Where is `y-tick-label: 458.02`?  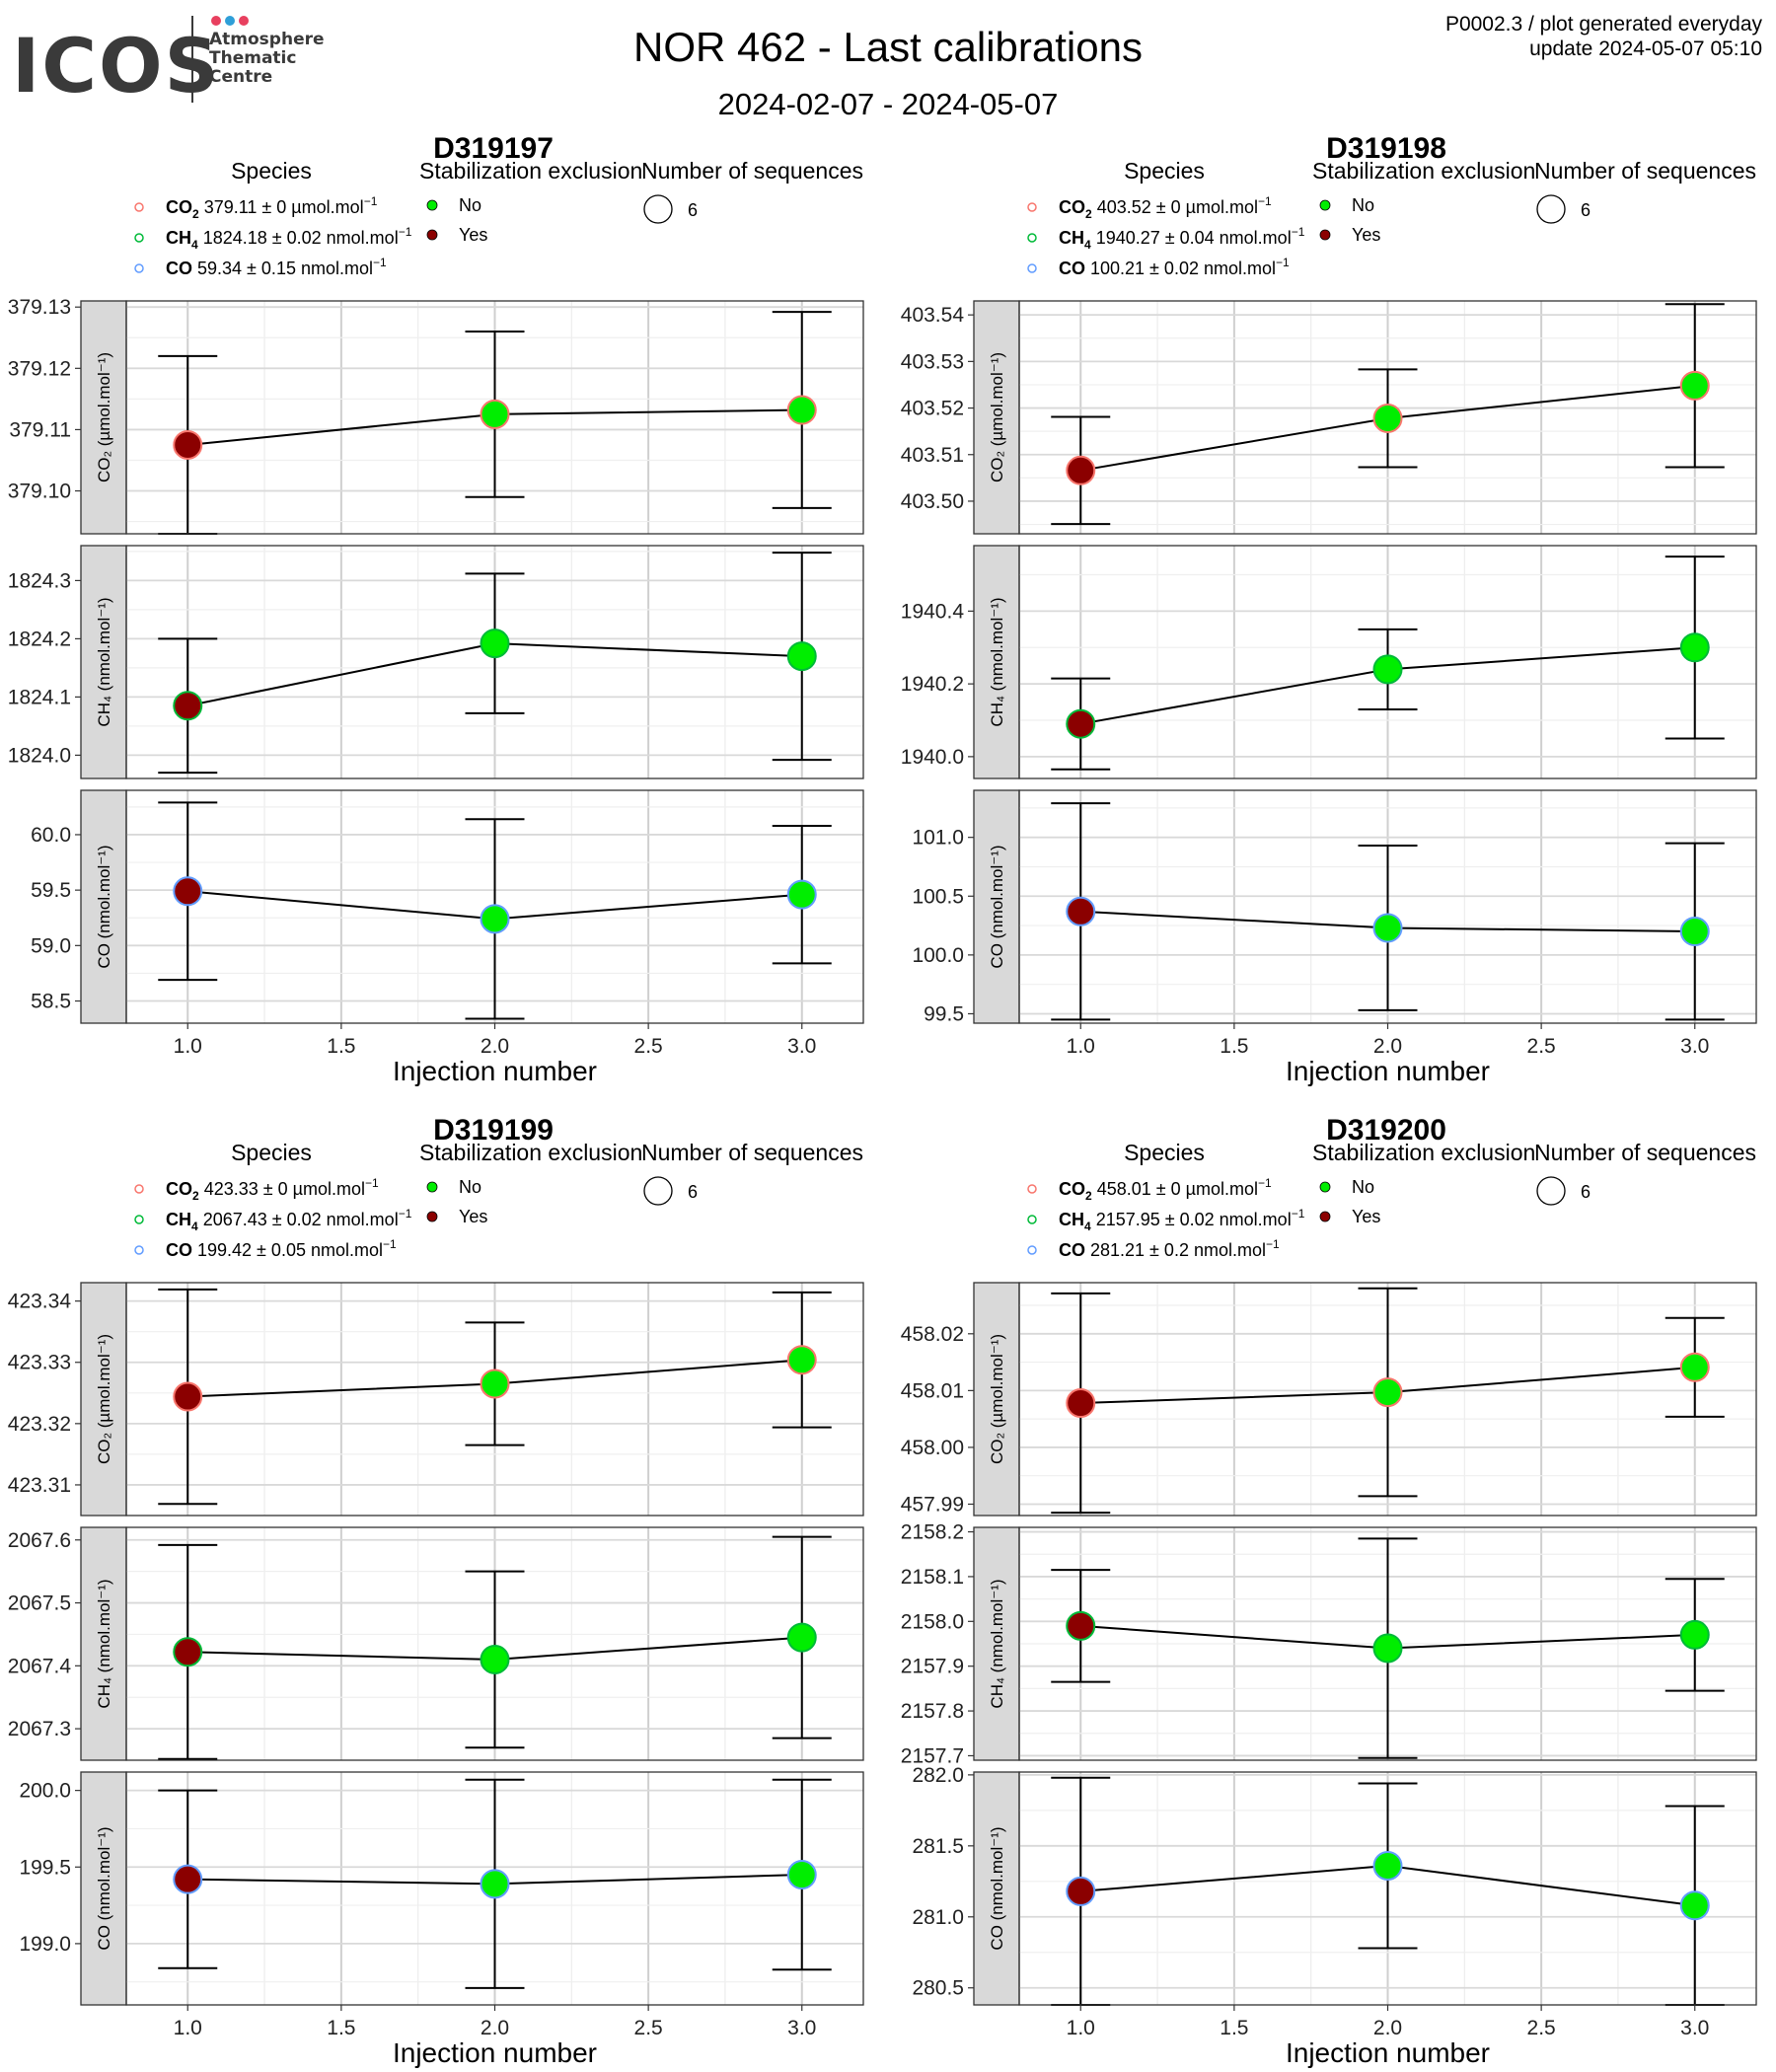 y-tick-label: 458.02 is located at coordinates (933, 1335).